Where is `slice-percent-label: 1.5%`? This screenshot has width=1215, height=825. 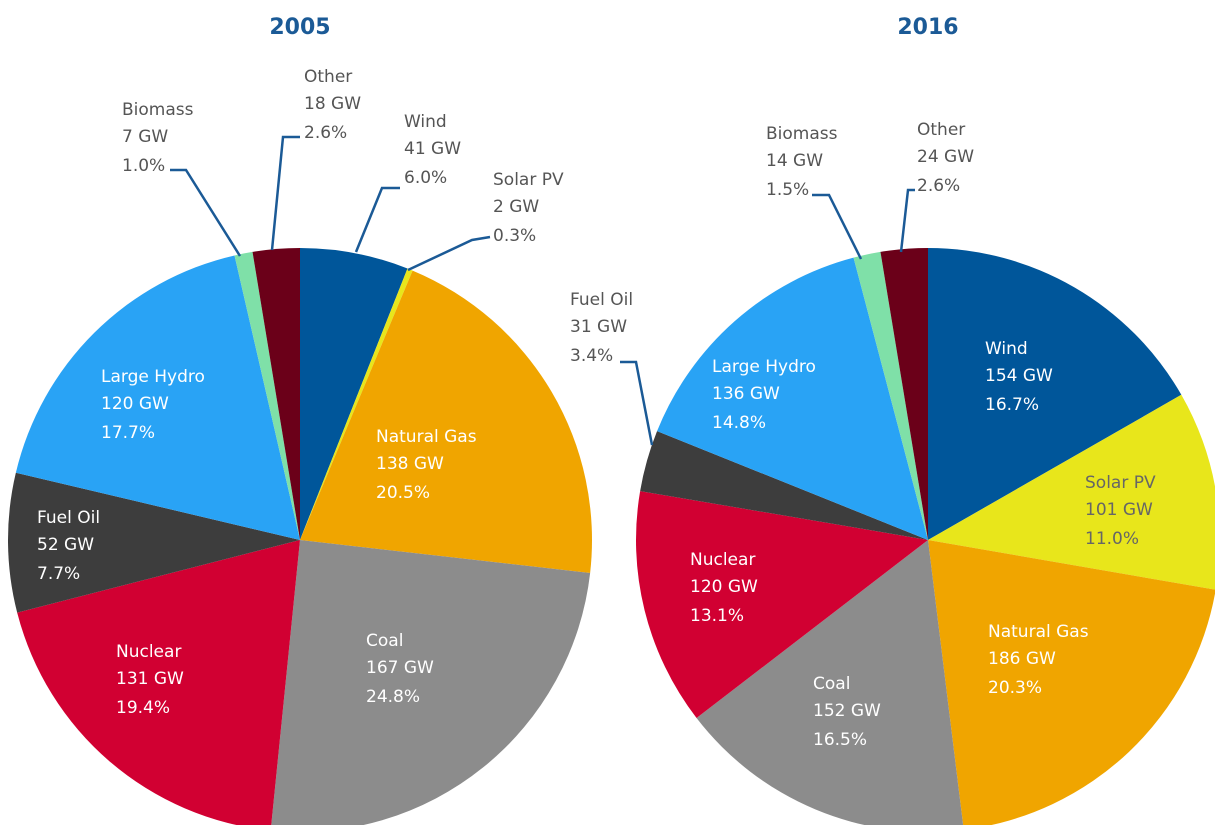 slice-percent-label: 1.5% is located at coordinates (787, 190).